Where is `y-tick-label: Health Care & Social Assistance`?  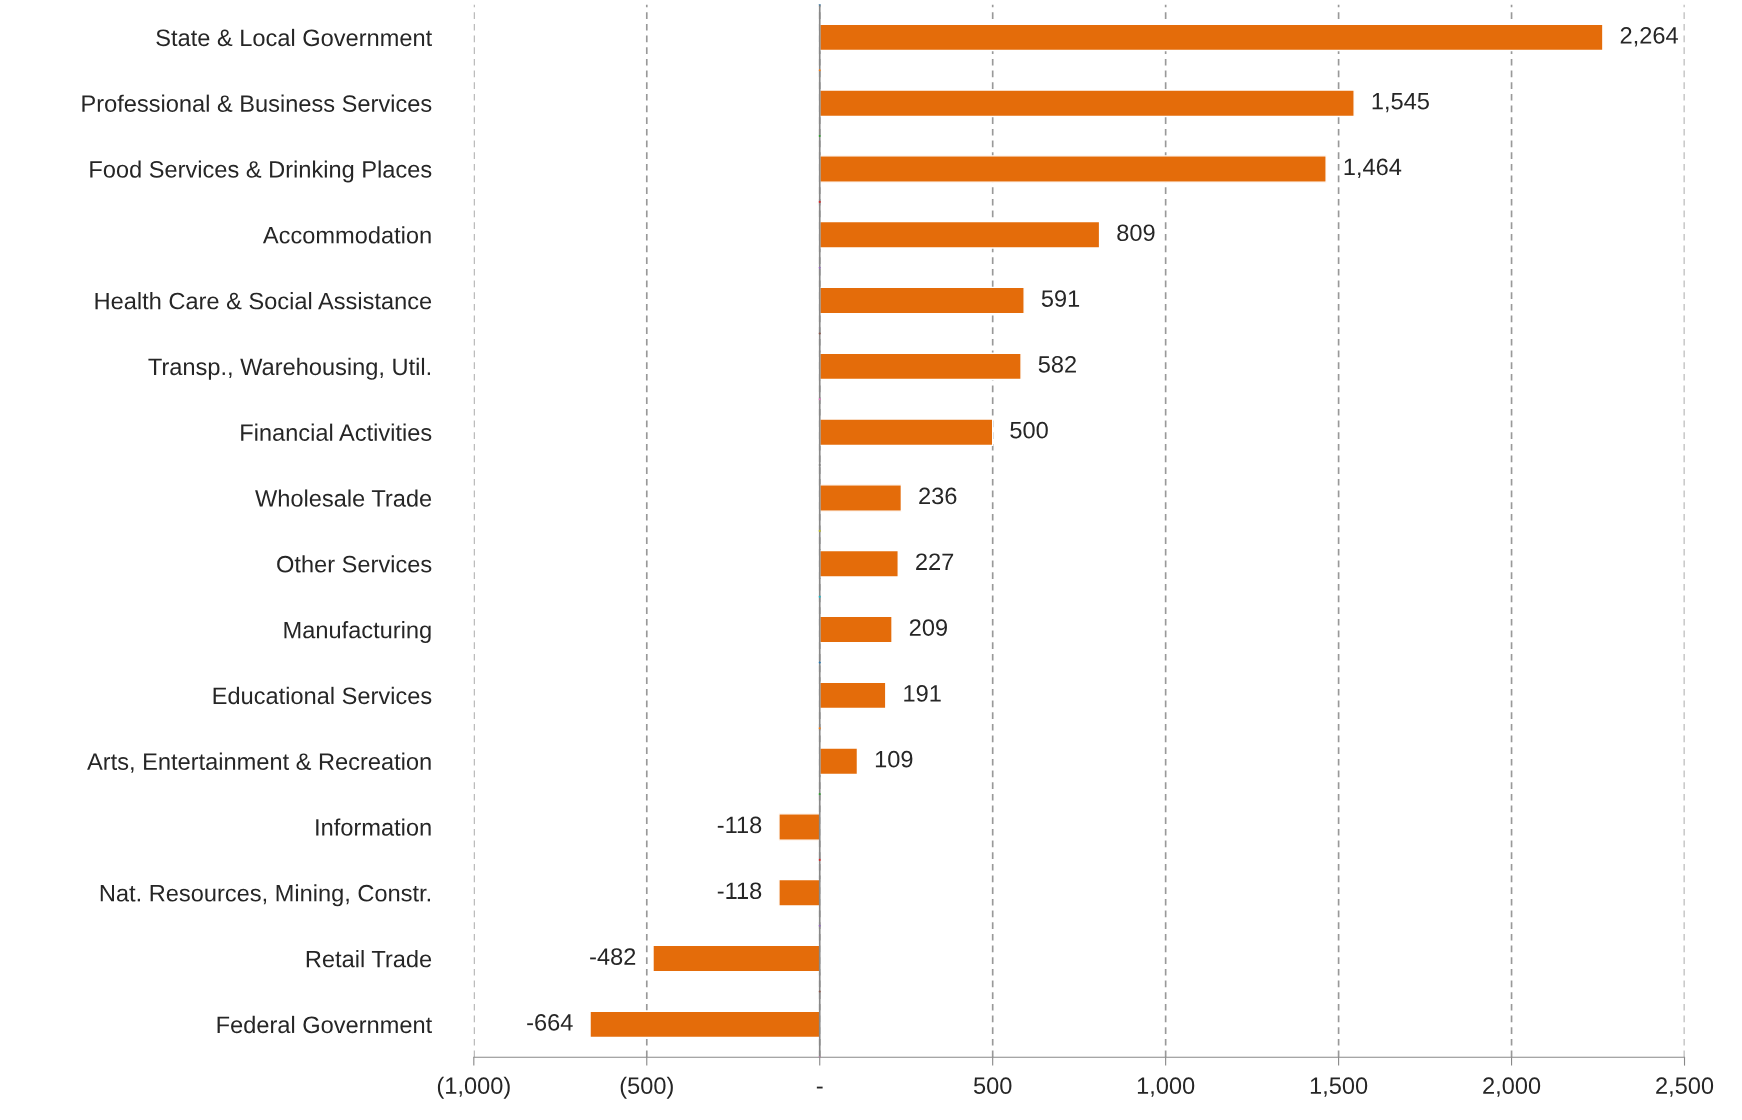
y-tick-label: Health Care & Social Assistance is located at coordinates (263, 301).